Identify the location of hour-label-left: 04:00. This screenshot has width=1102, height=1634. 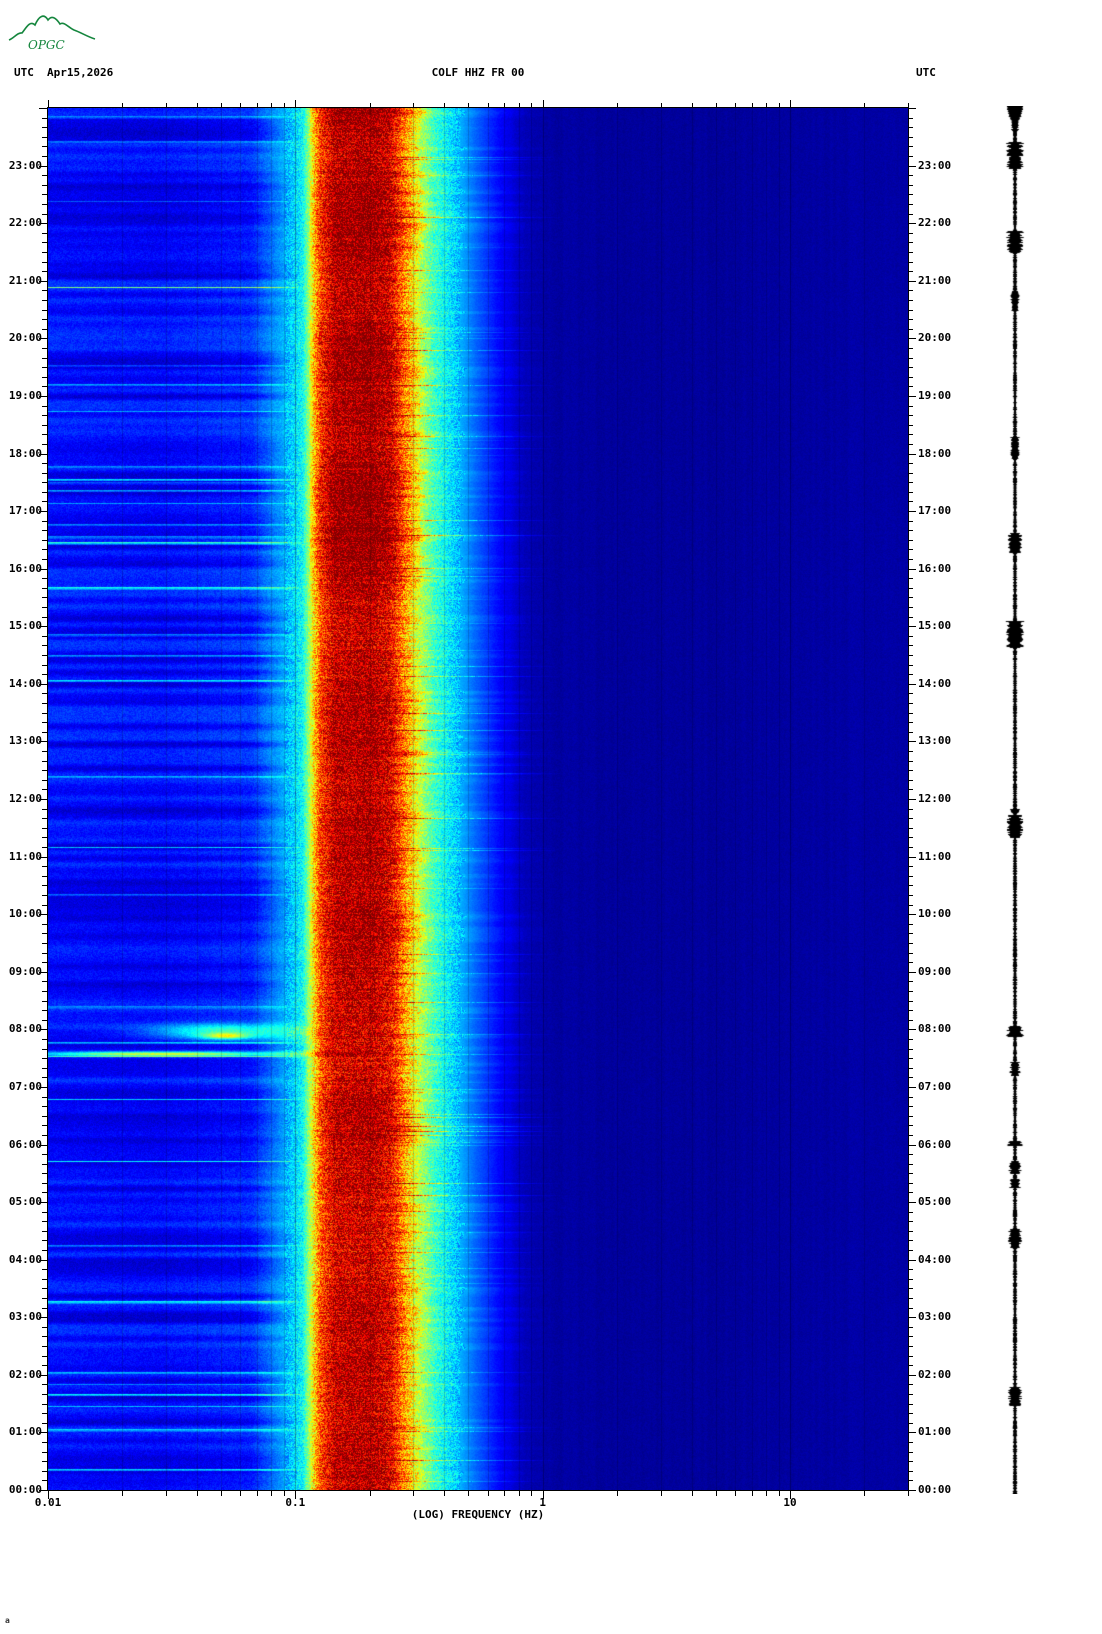
(25, 1259).